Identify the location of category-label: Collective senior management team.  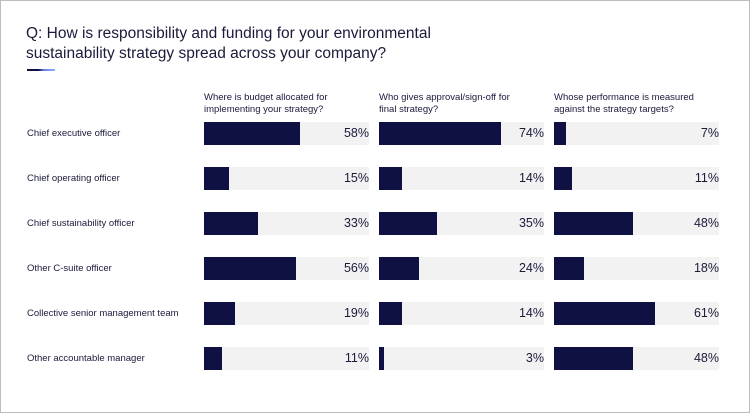
(103, 313).